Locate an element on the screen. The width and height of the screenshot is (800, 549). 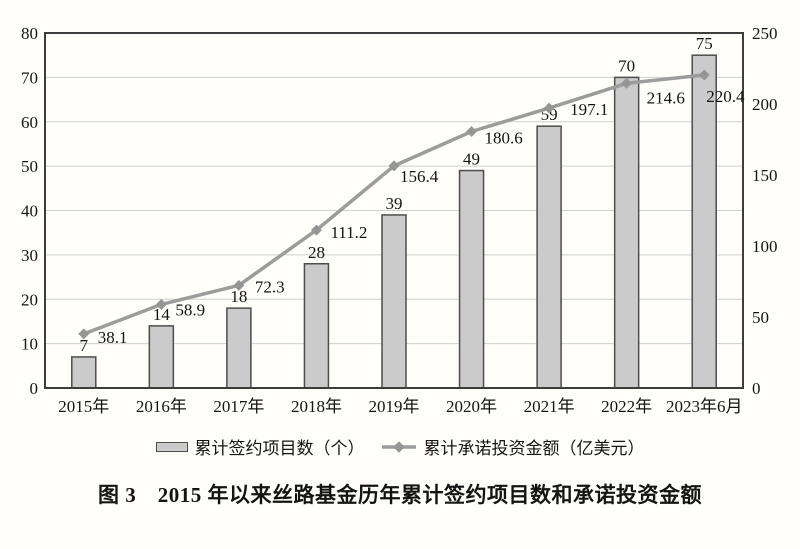
line-value-label: 38.1 is located at coordinates (113, 337).